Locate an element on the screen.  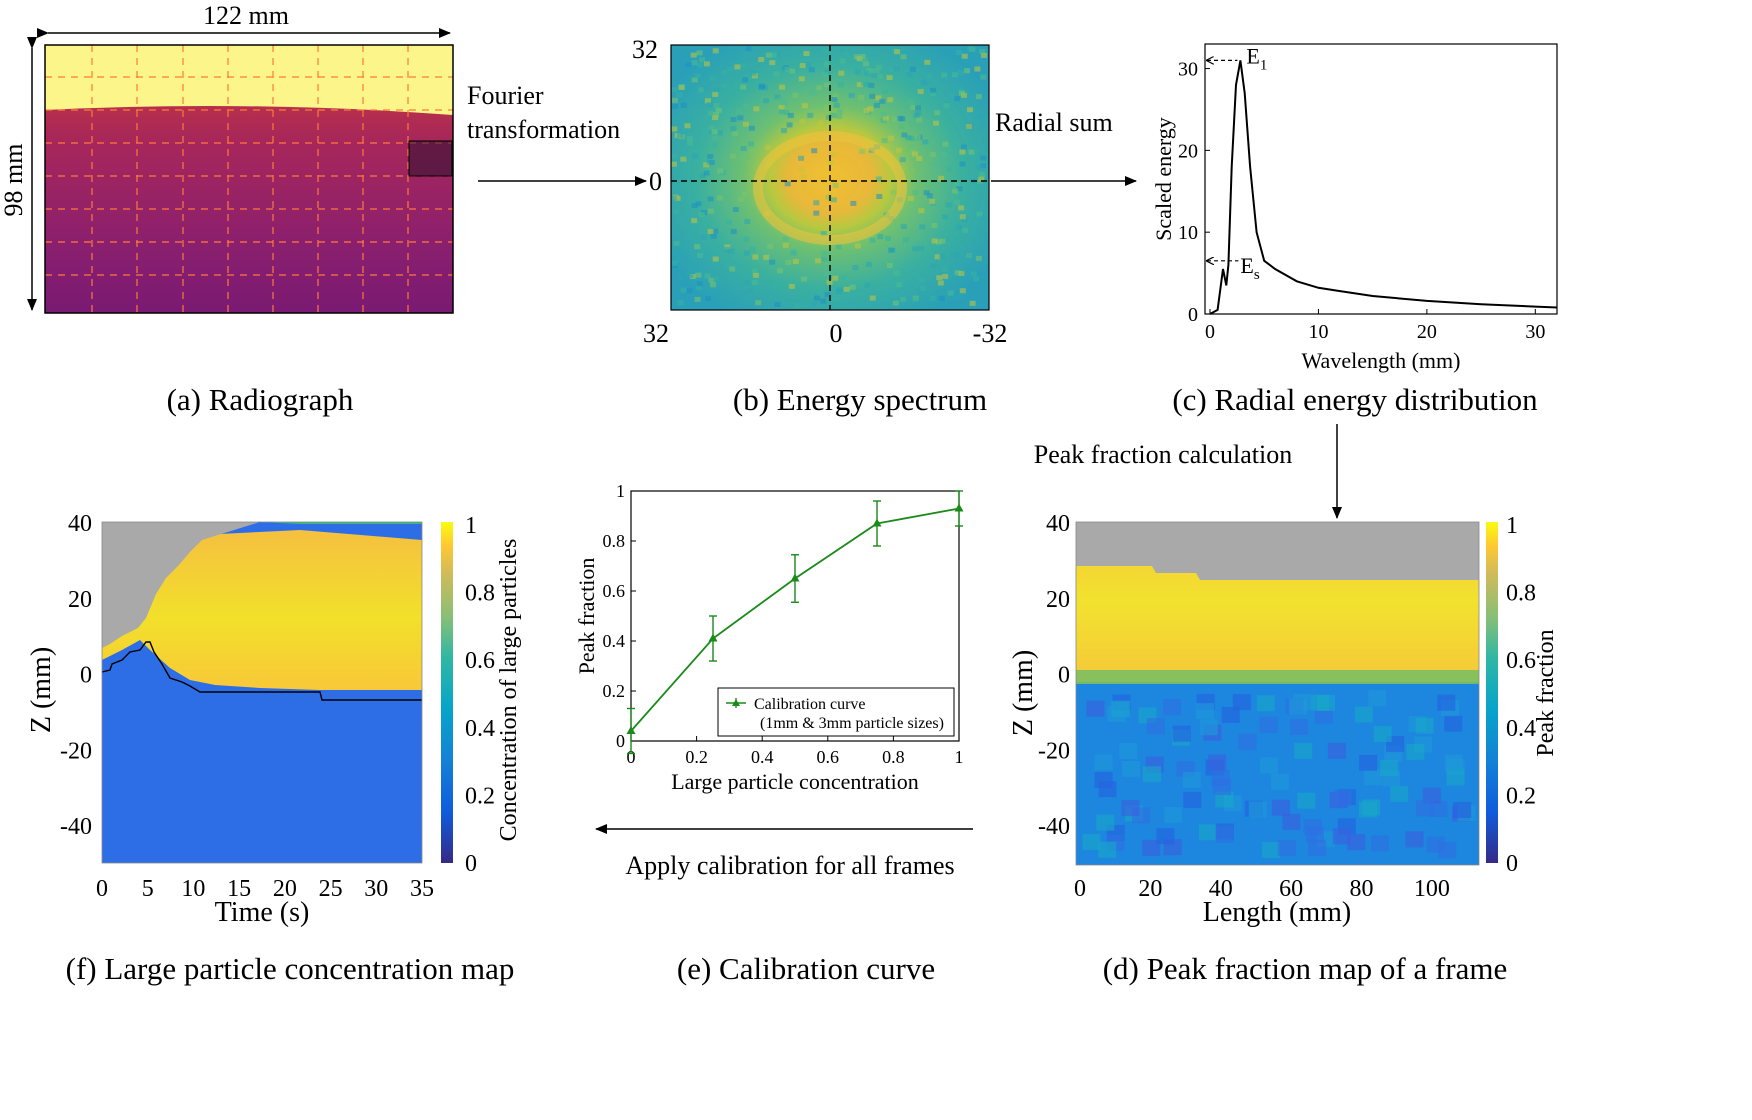
legend-marker is located at coordinates (736, 702).